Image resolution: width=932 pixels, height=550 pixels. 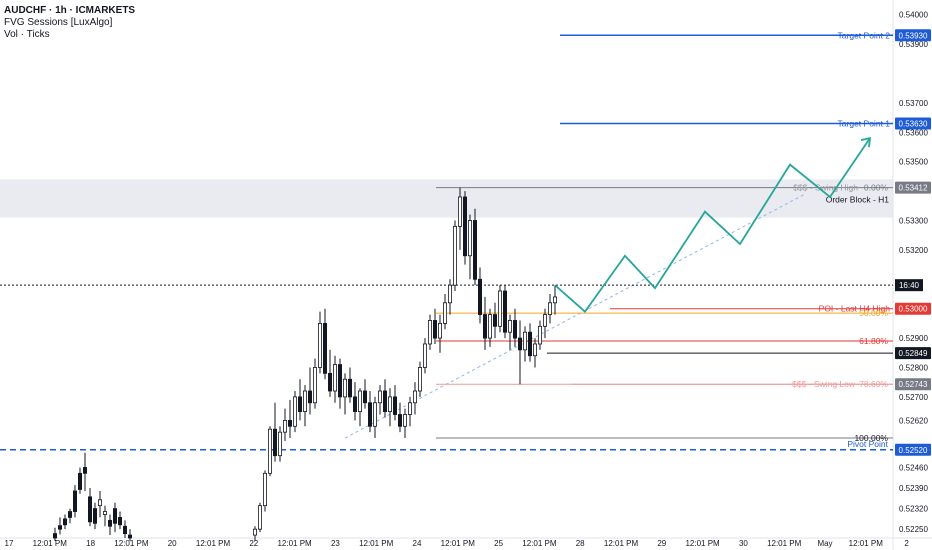 What do you see at coordinates (27, 34) in the screenshot?
I see `indicator-vol-label: Vol · Ticks` at bounding box center [27, 34].